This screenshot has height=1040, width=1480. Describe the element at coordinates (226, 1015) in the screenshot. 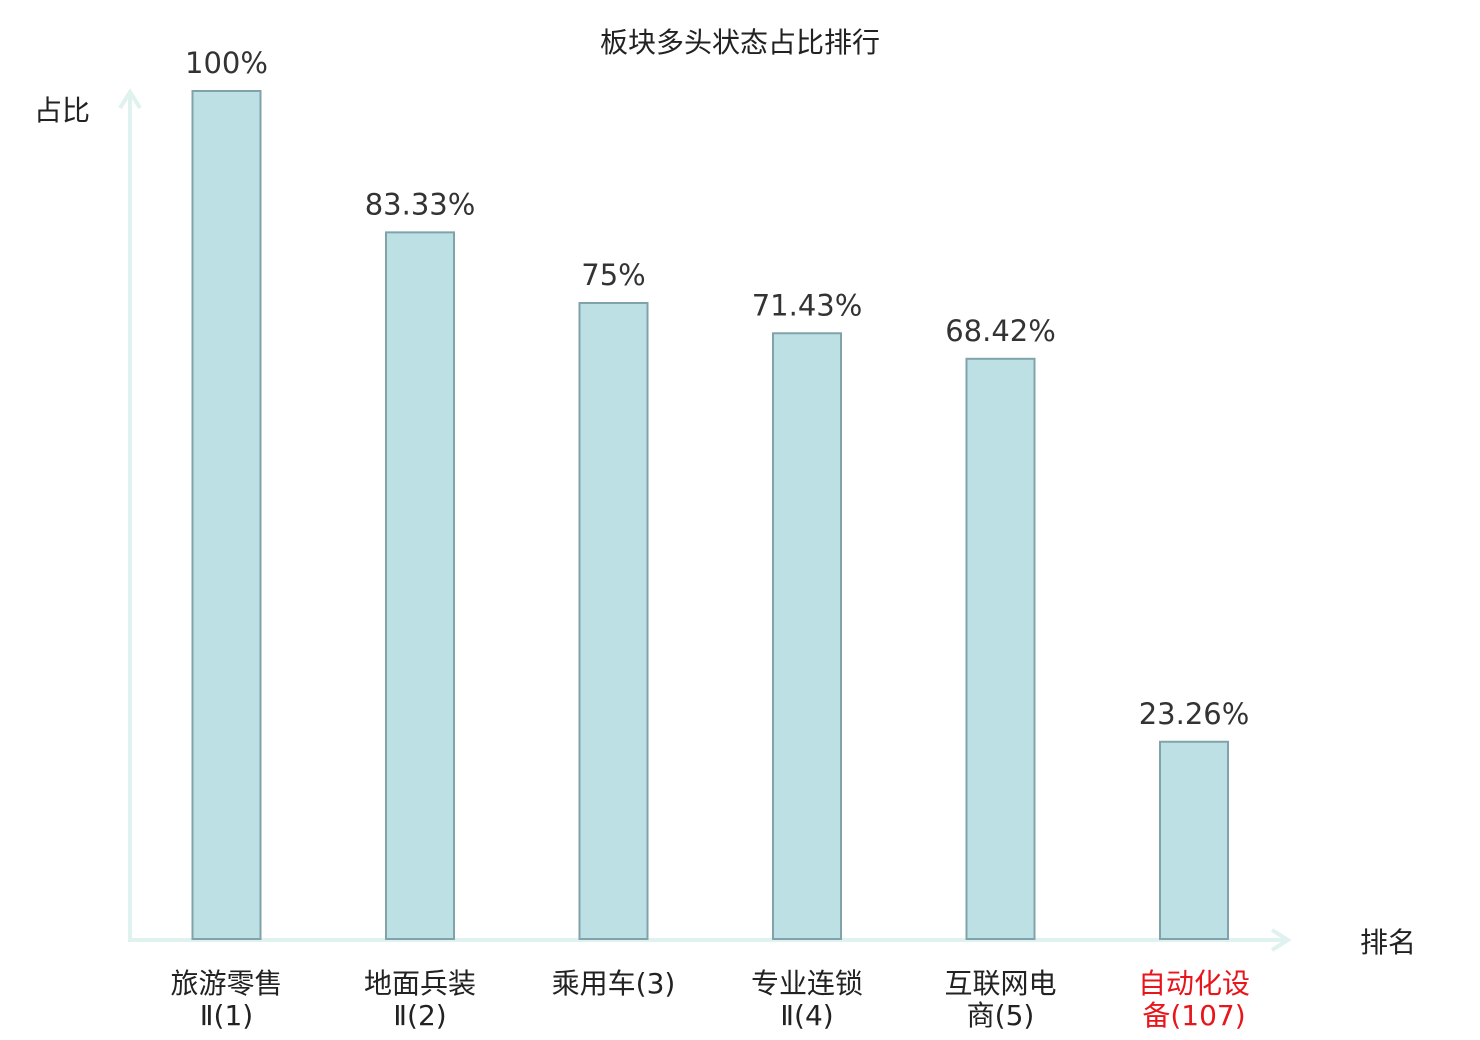

I see `category-label-1-line-2: Ⅱ(1)` at that location.